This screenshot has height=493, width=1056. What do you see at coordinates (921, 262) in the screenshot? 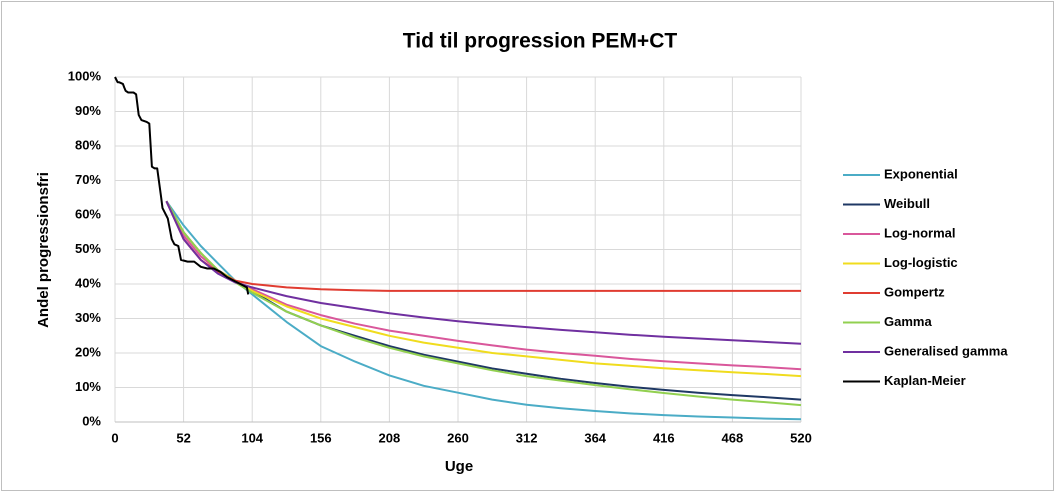
I see `legend-label: Log-logistic` at bounding box center [921, 262].